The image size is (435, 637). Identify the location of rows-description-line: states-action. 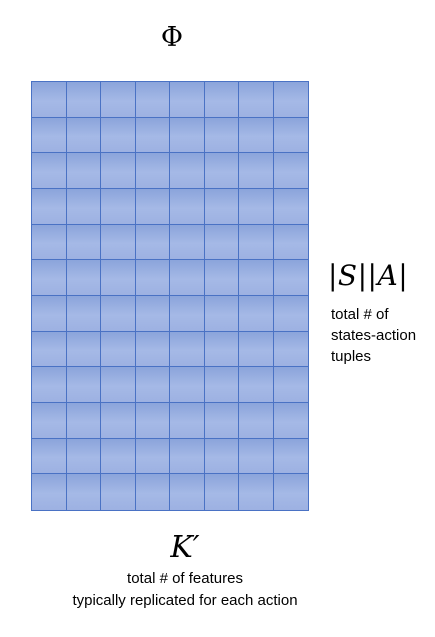
(374, 335).